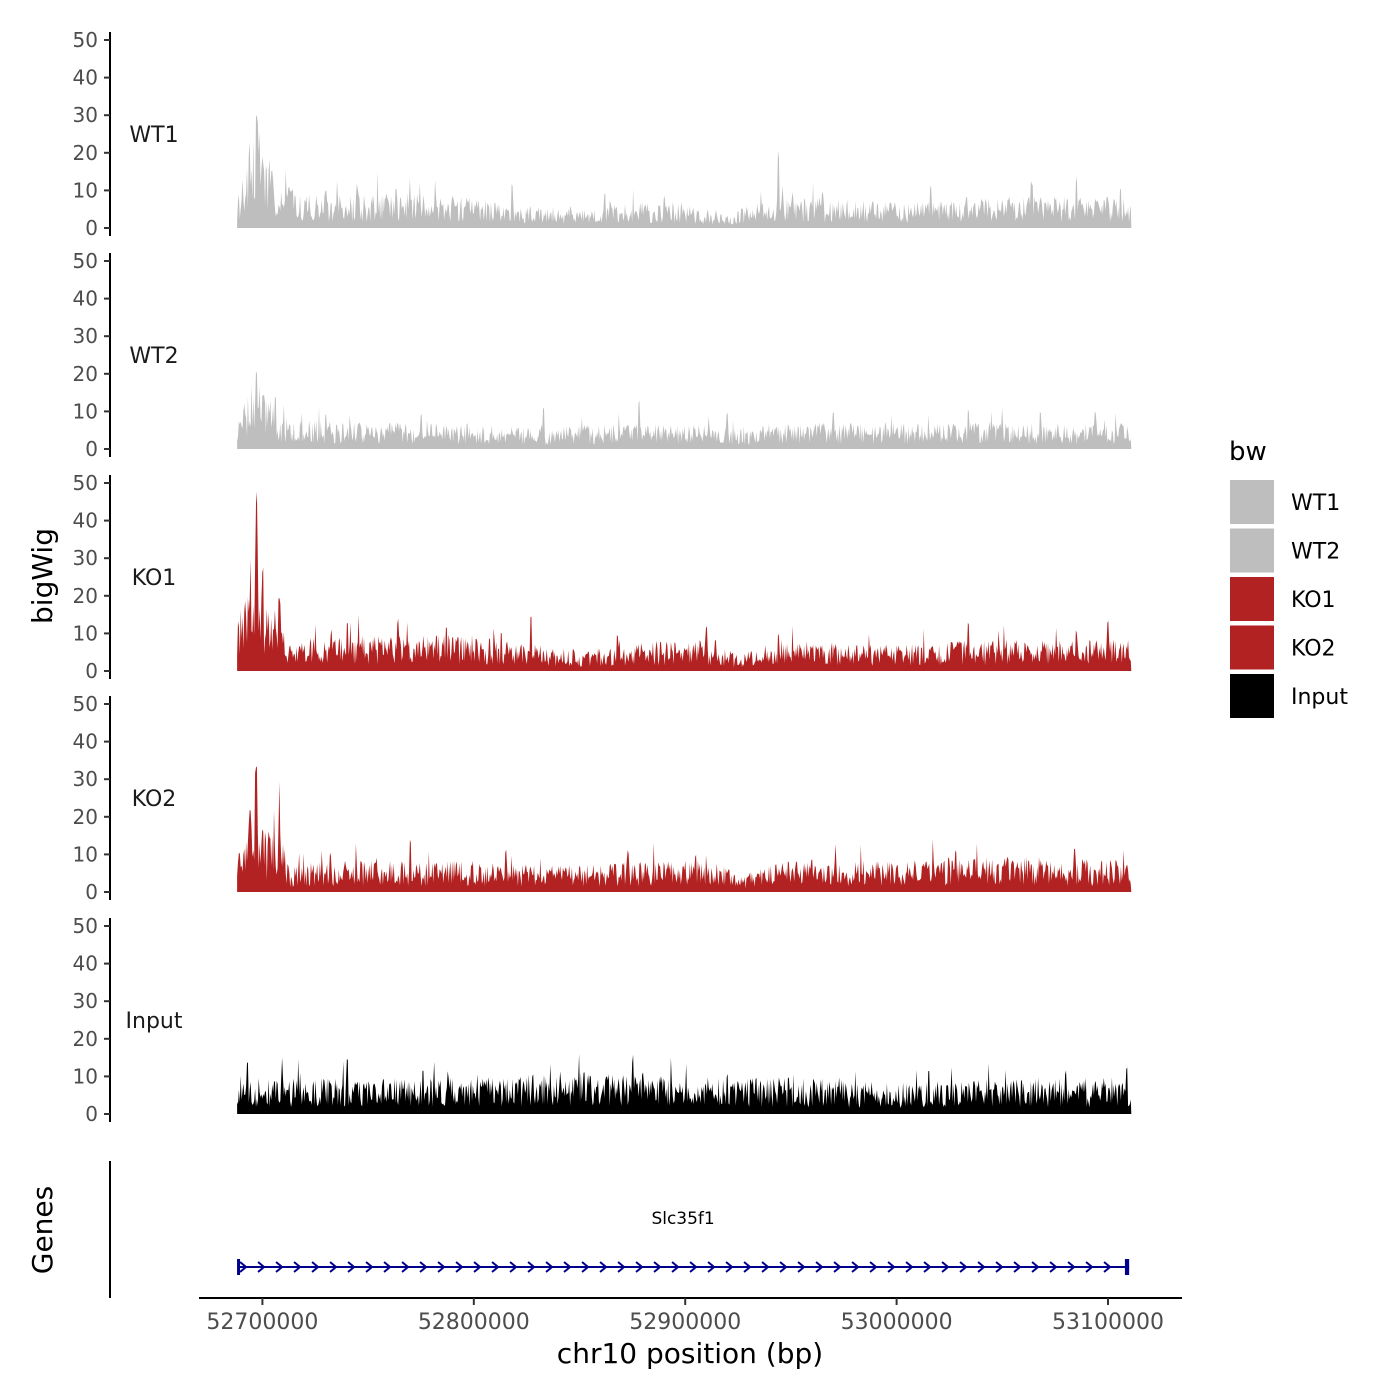  Describe the element at coordinates (42, 576) in the screenshot. I see `y-axis-title: bigWig` at that location.